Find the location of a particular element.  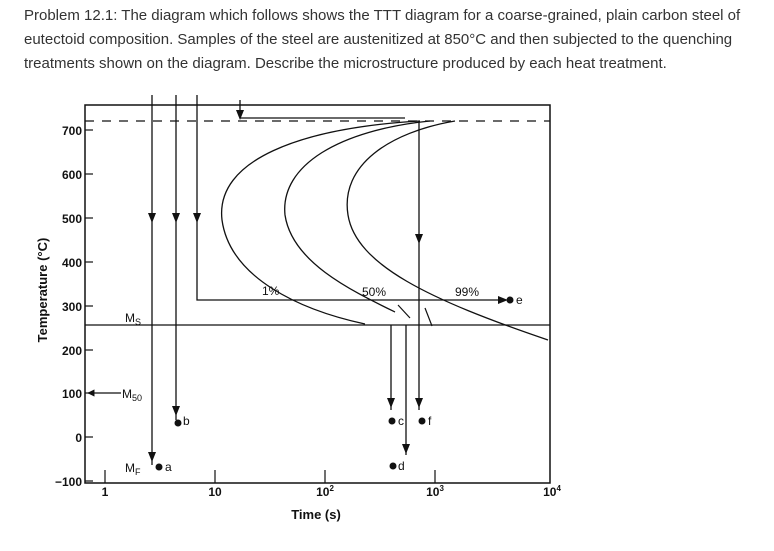

x-tick-1000: 10³ is located at coordinates (435, 491).